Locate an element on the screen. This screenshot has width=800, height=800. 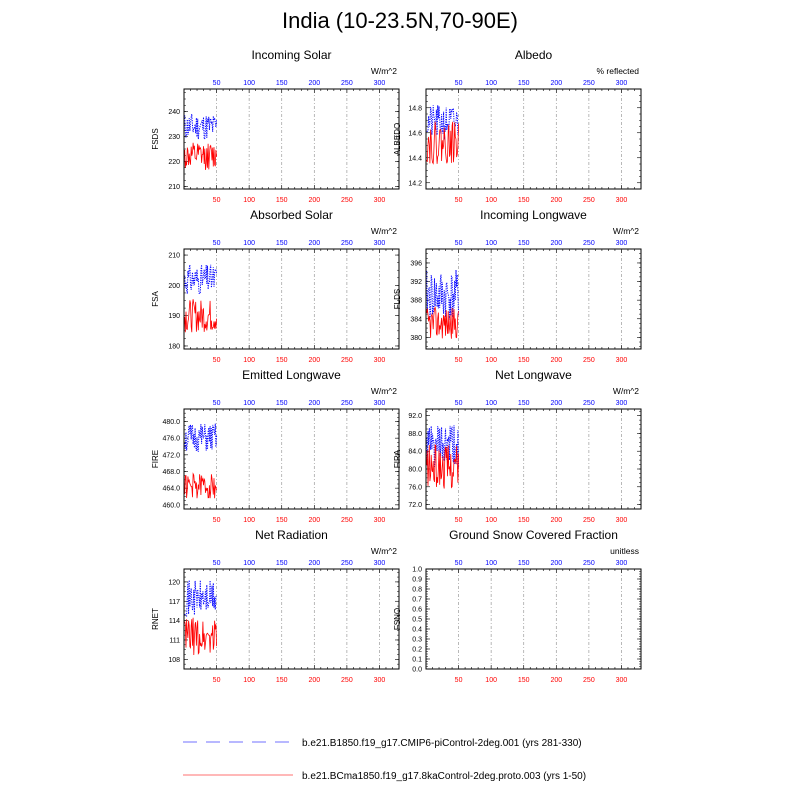
units-label: % reflected is located at coordinates (617, 71).